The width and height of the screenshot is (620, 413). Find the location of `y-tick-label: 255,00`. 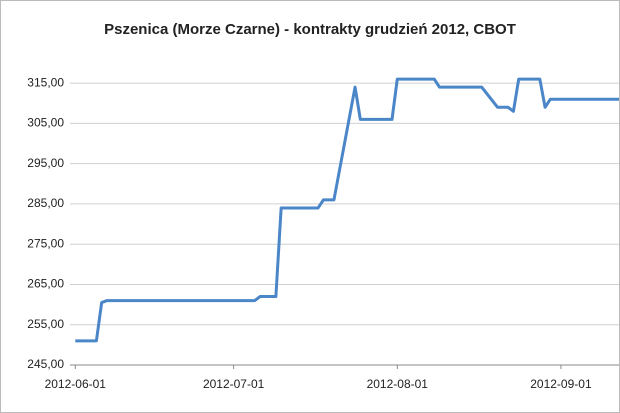

y-tick-label: 255,00 is located at coordinates (45, 324).